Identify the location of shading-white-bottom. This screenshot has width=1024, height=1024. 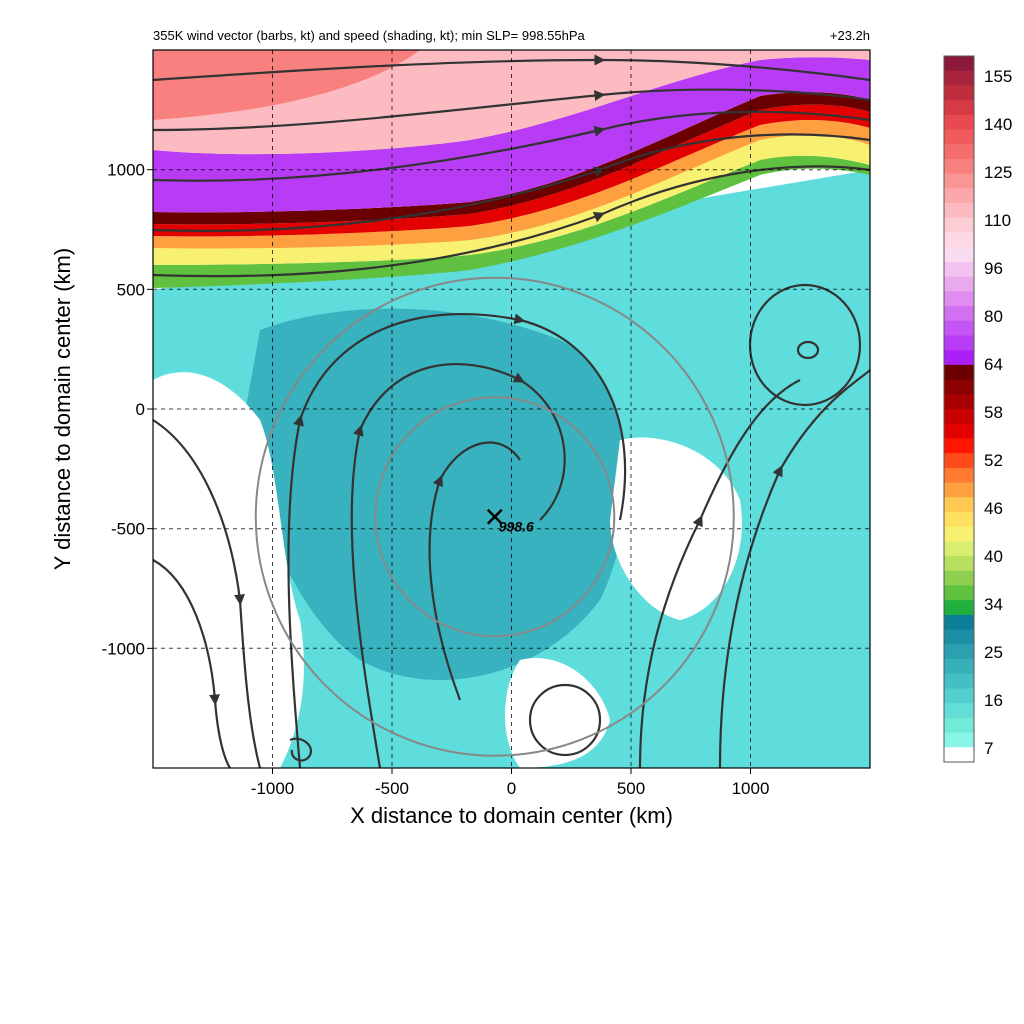
(557, 713).